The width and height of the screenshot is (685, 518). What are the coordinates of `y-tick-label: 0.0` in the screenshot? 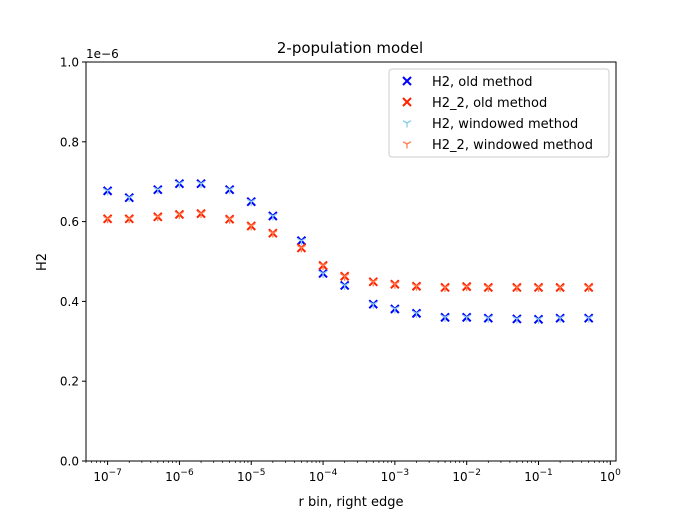 It's located at (69, 462).